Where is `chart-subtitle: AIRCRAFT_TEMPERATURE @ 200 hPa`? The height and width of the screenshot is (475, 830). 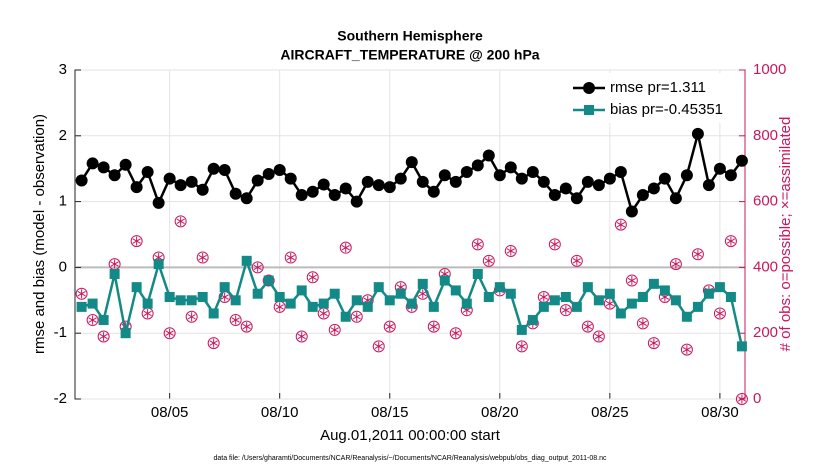
chart-subtitle: AIRCRAFT_TEMPERATURE @ 200 hPa is located at coordinates (409, 55).